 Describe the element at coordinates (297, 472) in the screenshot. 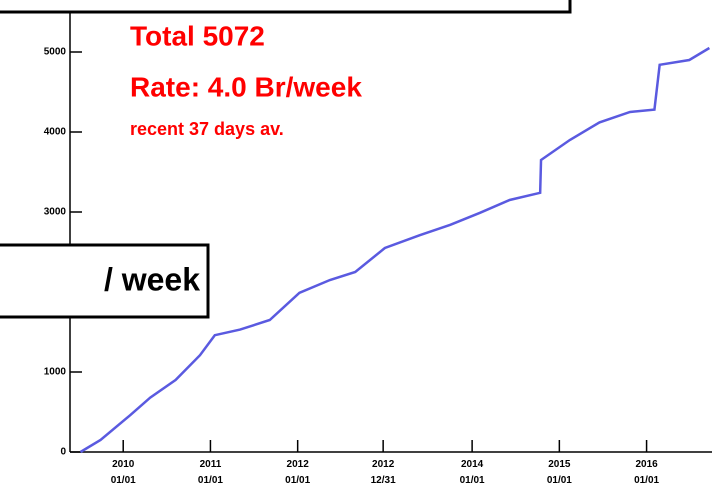

I see `x-tick-label: 2012 01/01` at that location.